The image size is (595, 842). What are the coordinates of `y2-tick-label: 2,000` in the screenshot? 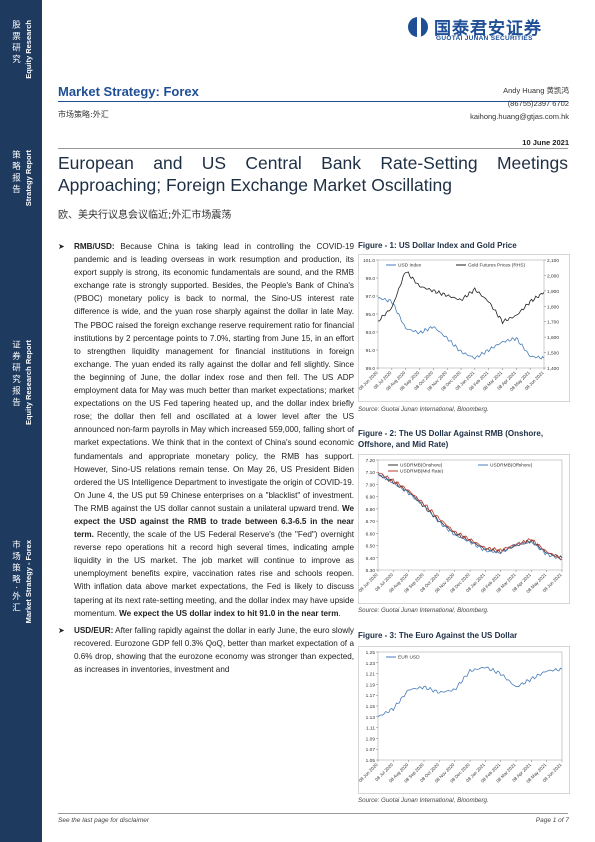 It's located at (553, 276).